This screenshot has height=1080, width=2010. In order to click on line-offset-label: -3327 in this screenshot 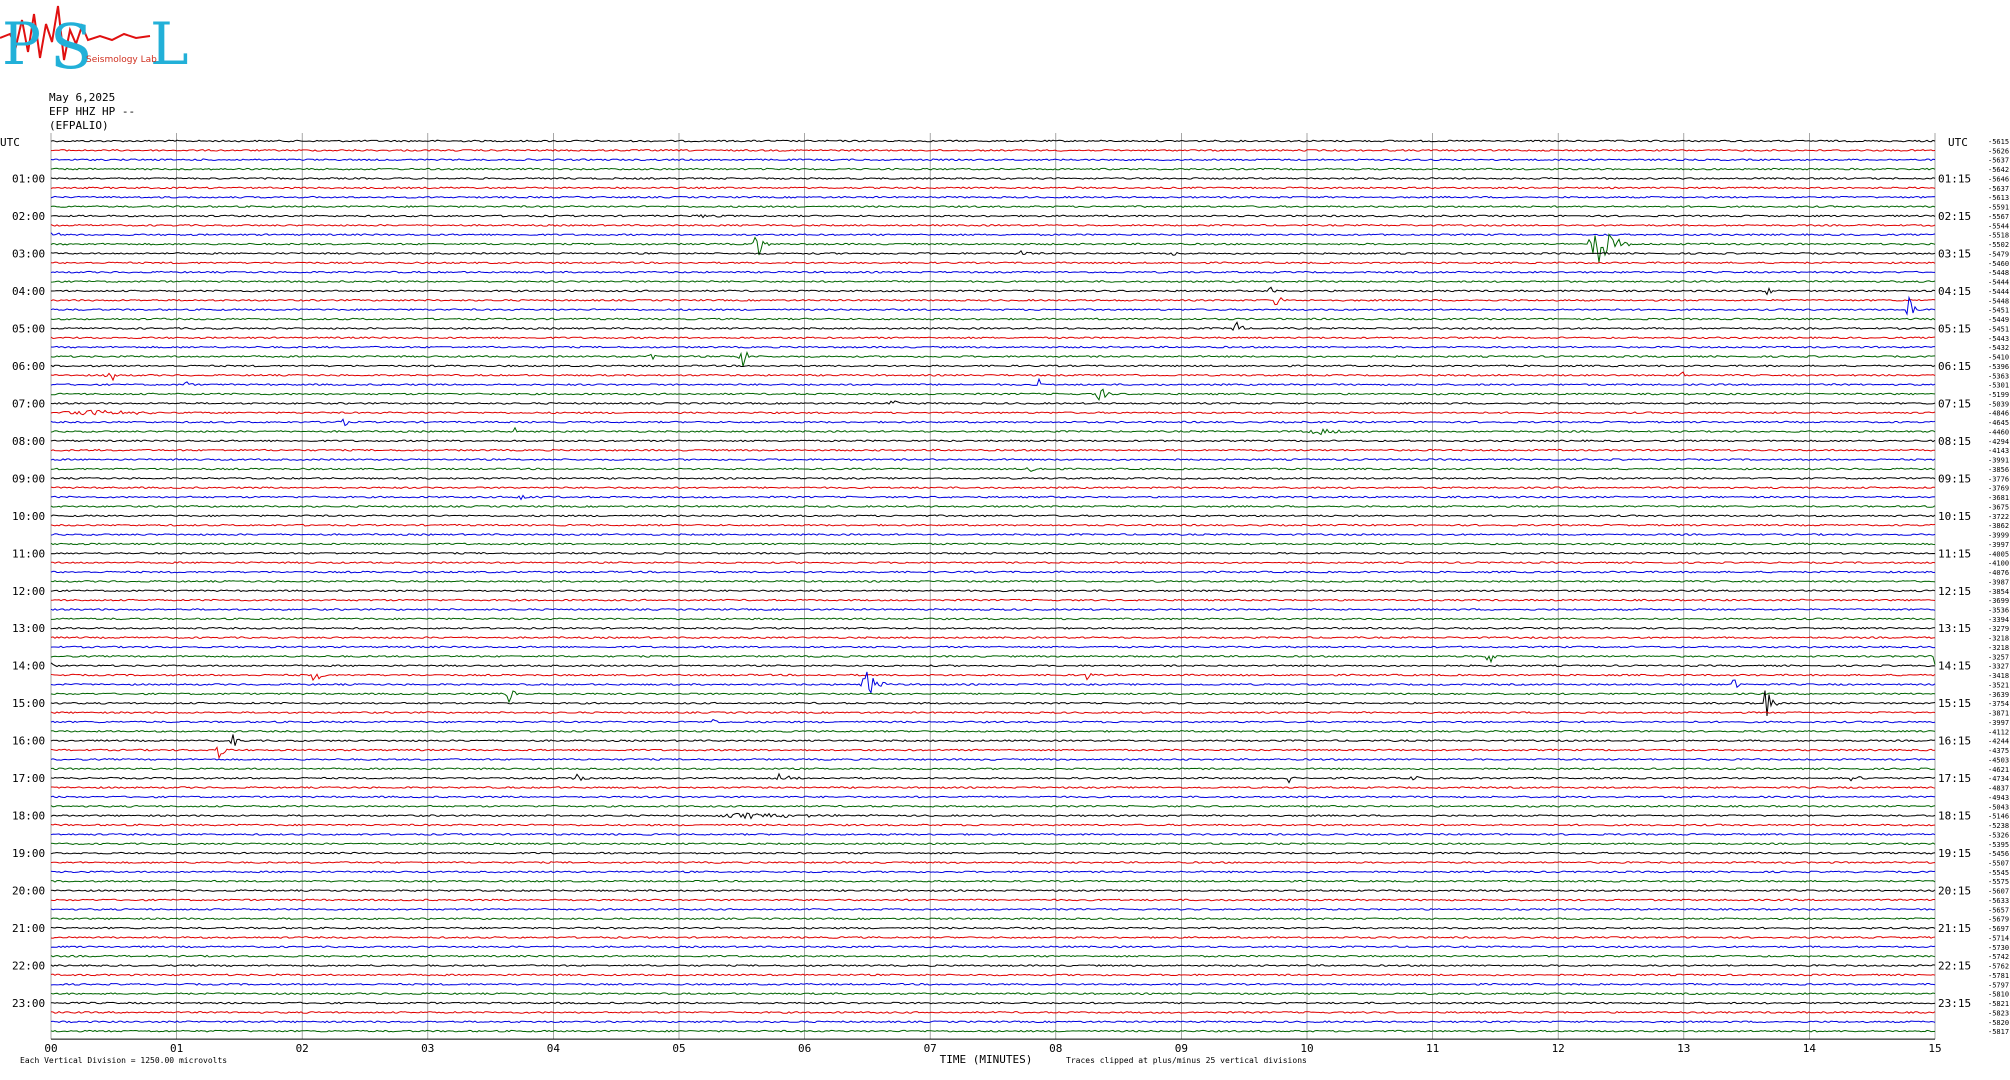, I will do `click(1998, 667)`.